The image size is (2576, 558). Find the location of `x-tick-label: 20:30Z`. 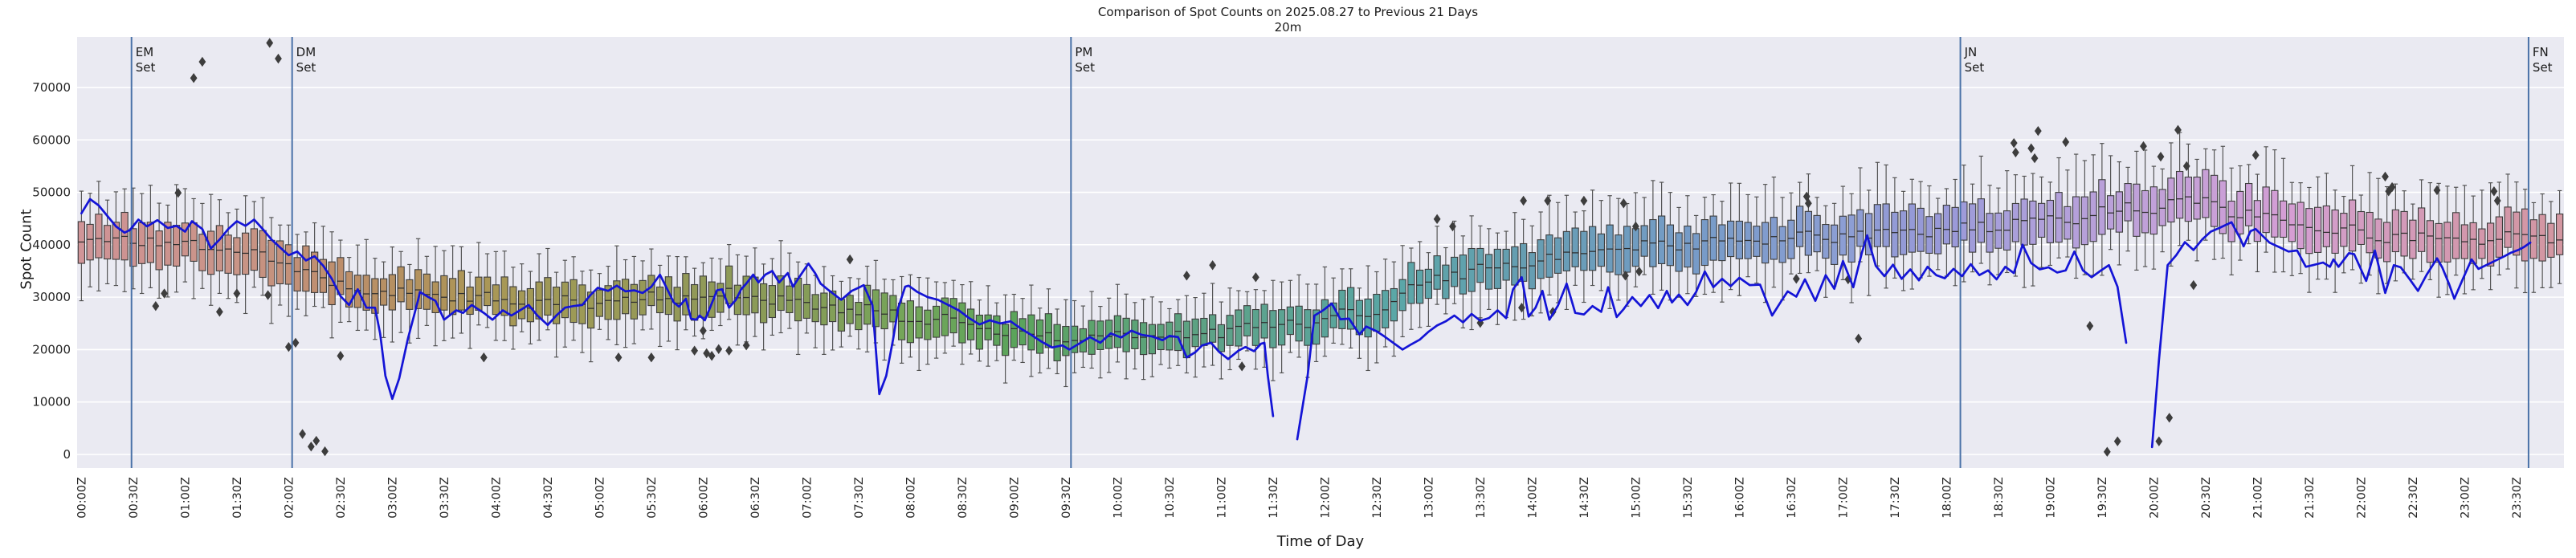

x-tick-label: 20:30Z is located at coordinates (2206, 498).